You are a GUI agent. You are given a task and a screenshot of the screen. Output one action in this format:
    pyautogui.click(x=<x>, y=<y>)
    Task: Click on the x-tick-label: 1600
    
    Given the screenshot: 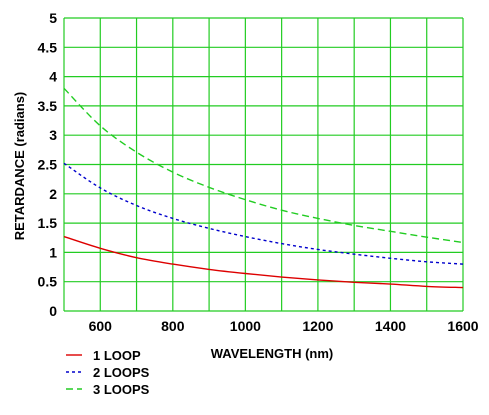 What is the action you would take?
    pyautogui.click(x=462, y=326)
    